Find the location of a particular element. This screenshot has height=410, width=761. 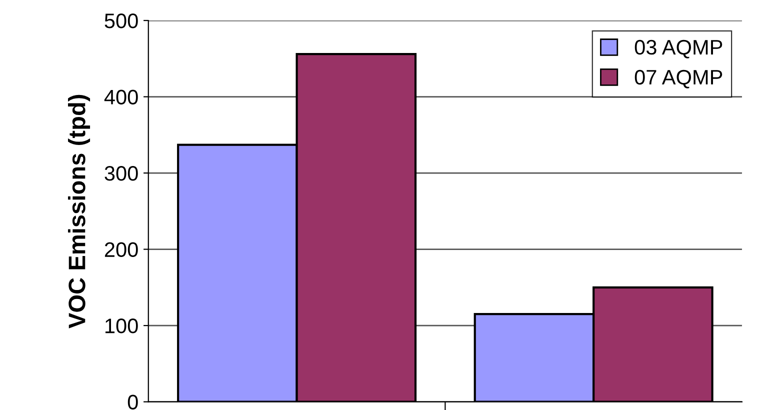

y-tick-label: 100 is located at coordinates (122, 326).